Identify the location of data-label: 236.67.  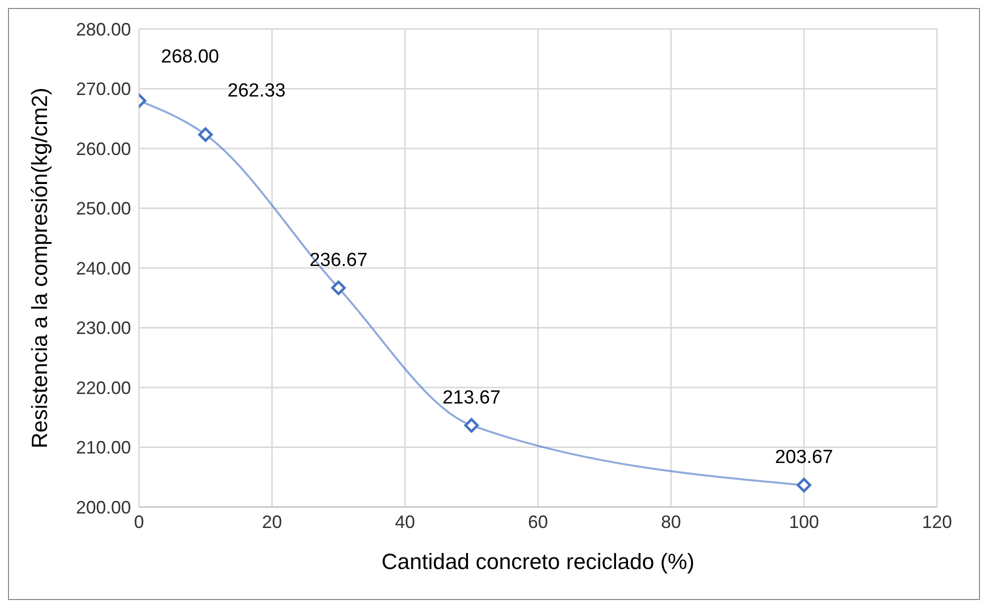
(338, 260).